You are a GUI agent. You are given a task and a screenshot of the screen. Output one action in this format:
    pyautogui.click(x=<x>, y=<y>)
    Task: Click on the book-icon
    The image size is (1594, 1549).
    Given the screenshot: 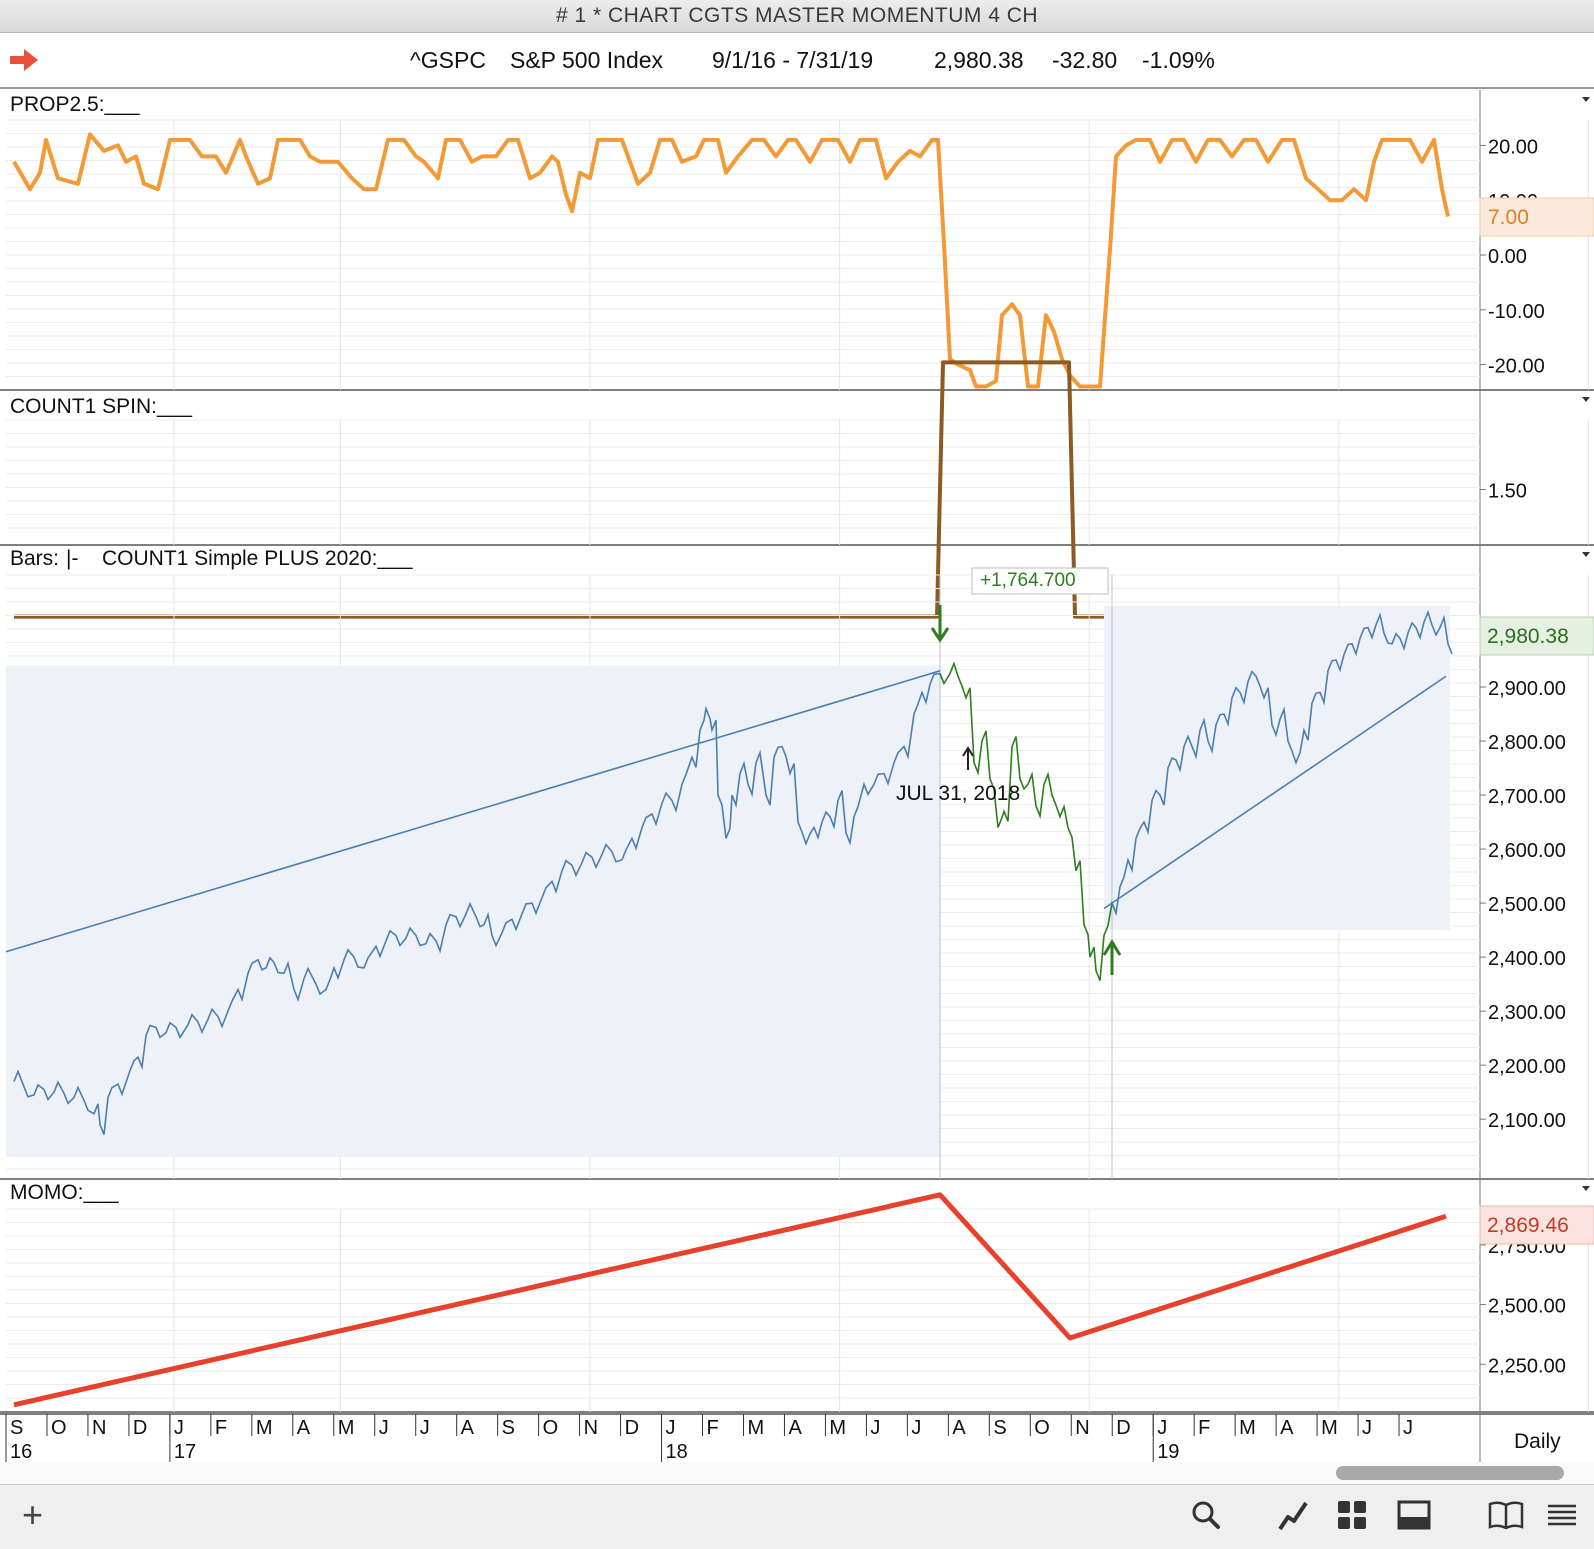 What is the action you would take?
    pyautogui.click(x=1506, y=1515)
    